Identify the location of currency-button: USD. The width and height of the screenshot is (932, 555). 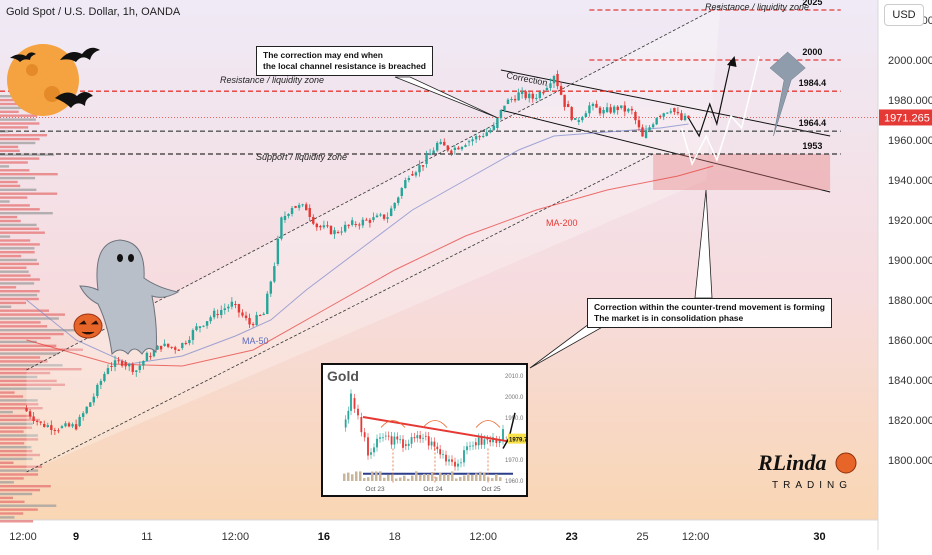
(904, 15).